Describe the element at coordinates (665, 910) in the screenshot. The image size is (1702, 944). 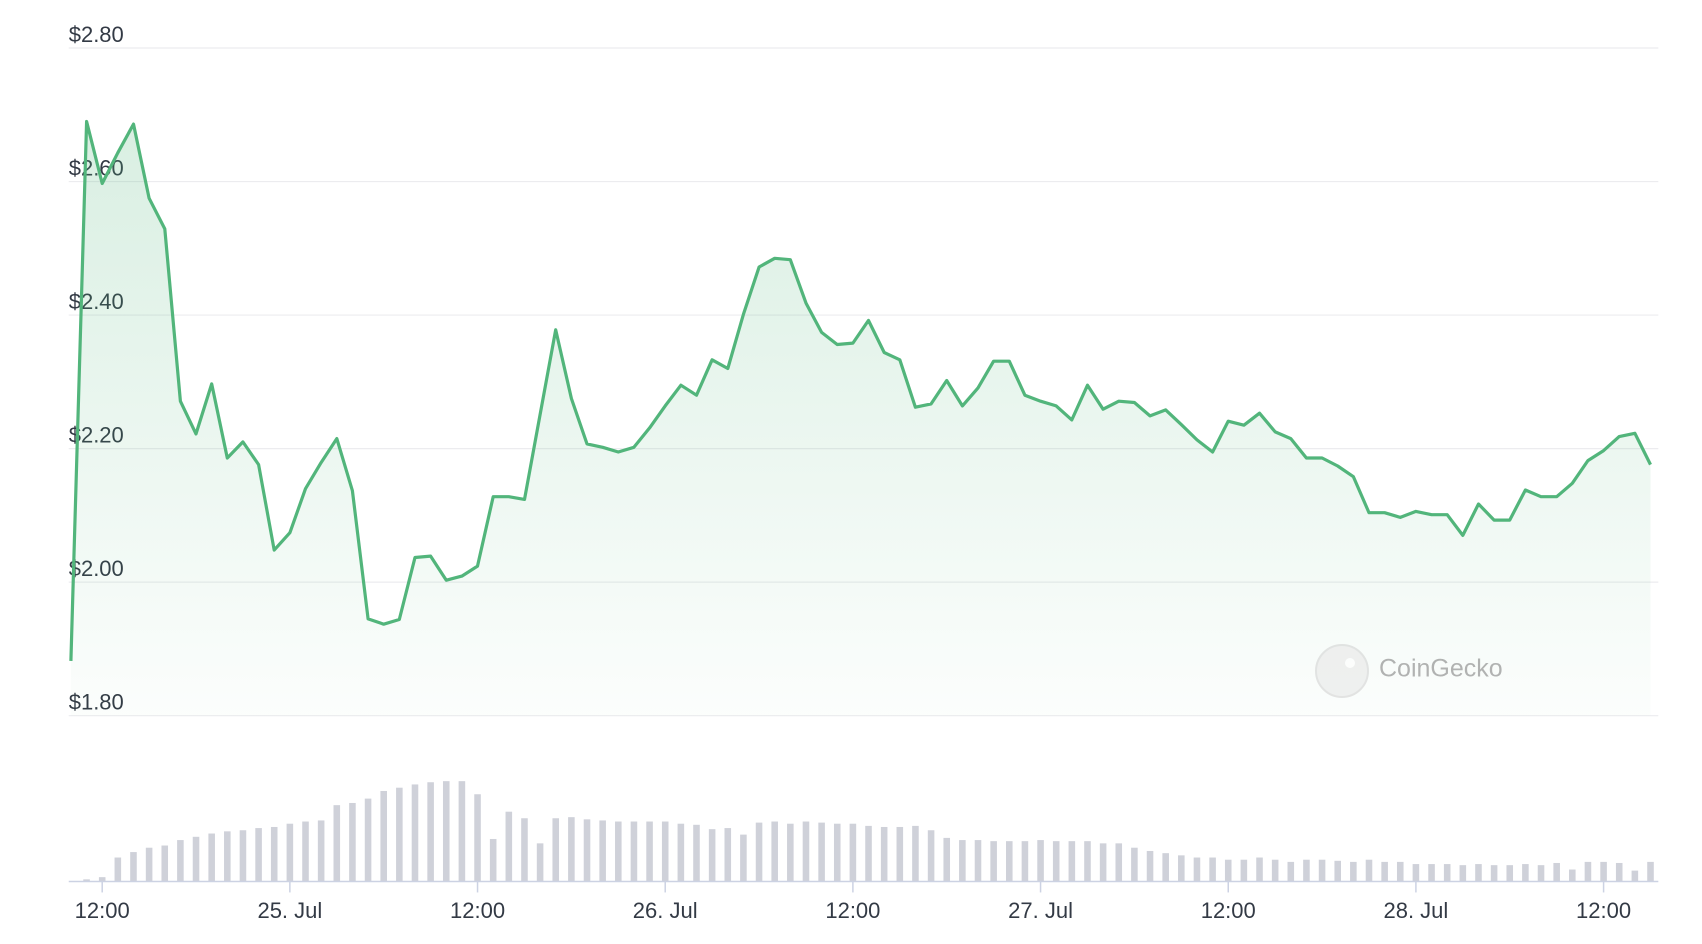
I see `x-tick-label: 26. Jul` at that location.